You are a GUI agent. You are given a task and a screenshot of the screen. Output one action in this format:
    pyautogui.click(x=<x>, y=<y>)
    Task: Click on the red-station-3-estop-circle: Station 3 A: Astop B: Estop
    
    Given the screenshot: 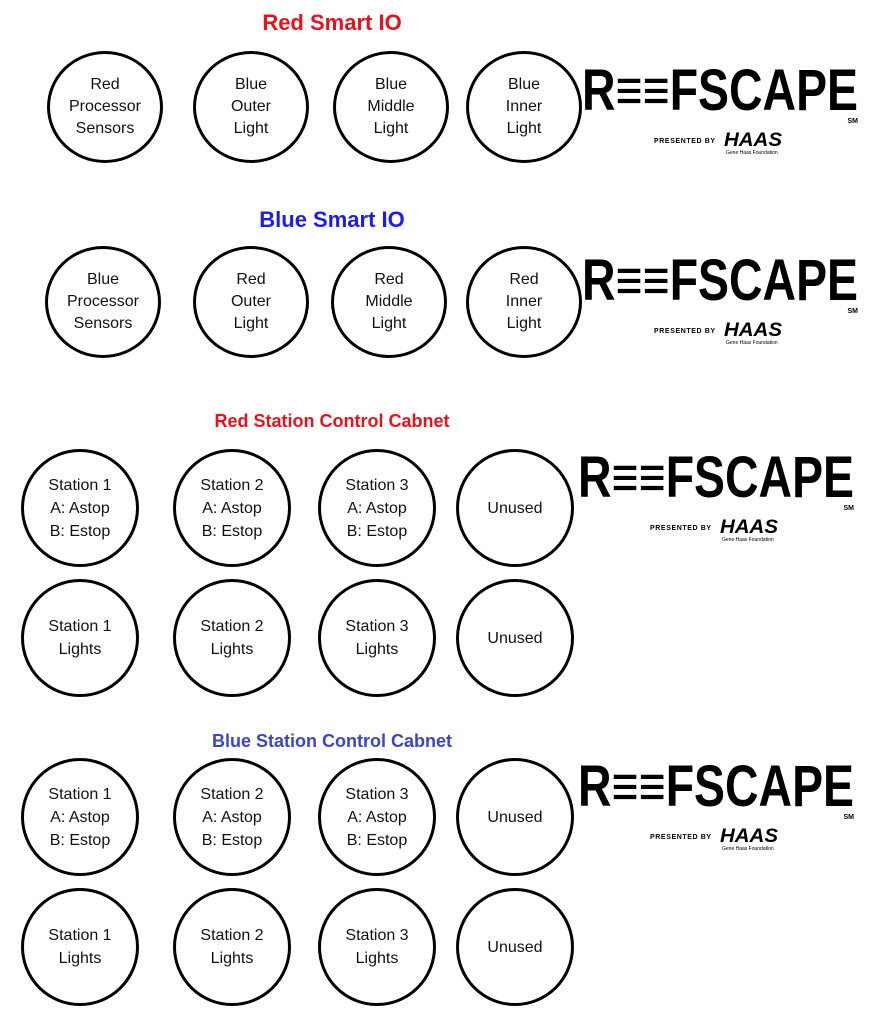 What is the action you would take?
    pyautogui.click(x=377, y=508)
    